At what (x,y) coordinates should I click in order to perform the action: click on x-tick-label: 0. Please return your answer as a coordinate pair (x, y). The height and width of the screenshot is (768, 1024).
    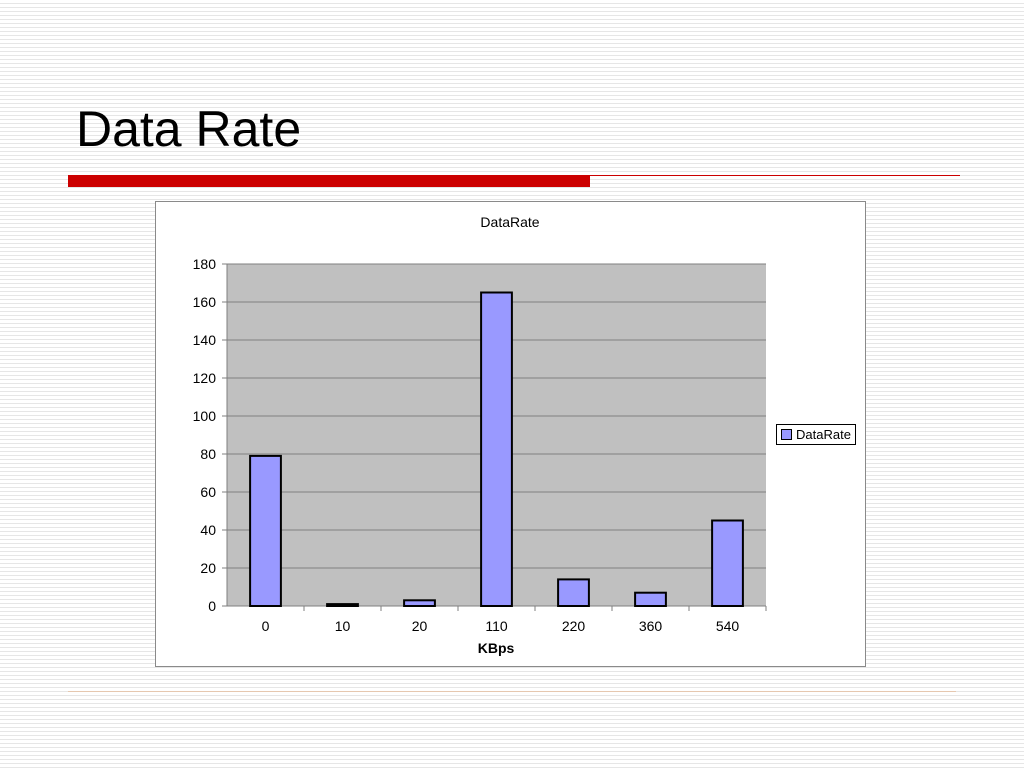
    Looking at the image, I should click on (266, 626).